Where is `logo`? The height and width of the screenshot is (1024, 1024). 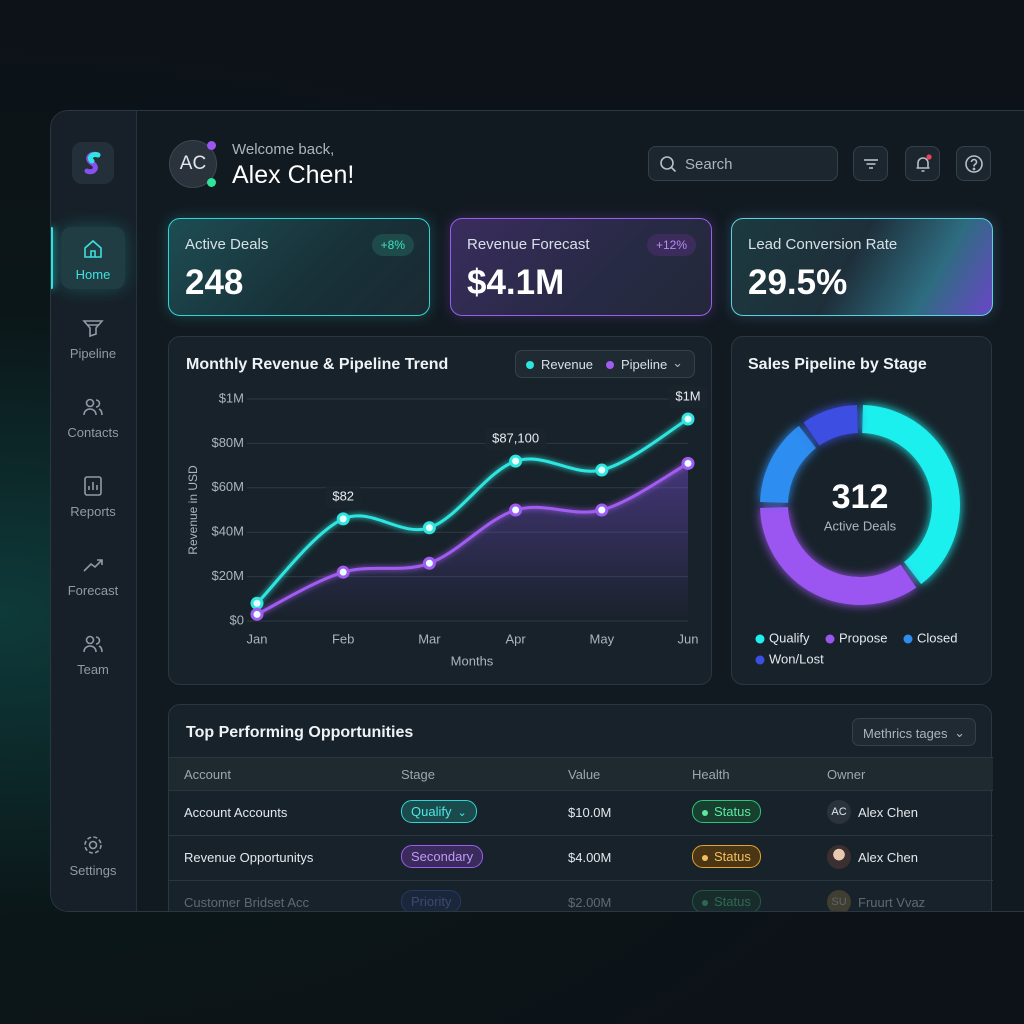
logo is located at coordinates (93, 163).